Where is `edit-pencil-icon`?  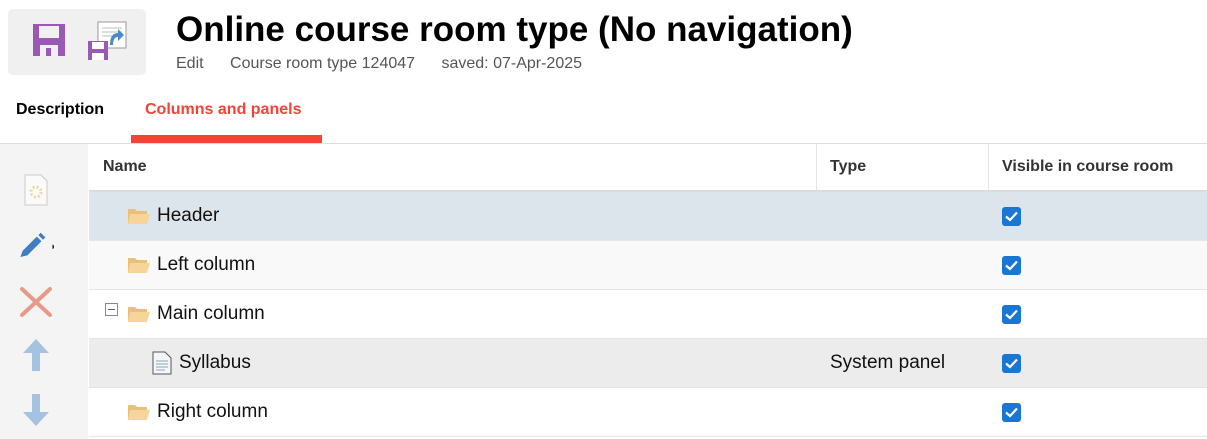
edit-pencil-icon is located at coordinates (36, 246).